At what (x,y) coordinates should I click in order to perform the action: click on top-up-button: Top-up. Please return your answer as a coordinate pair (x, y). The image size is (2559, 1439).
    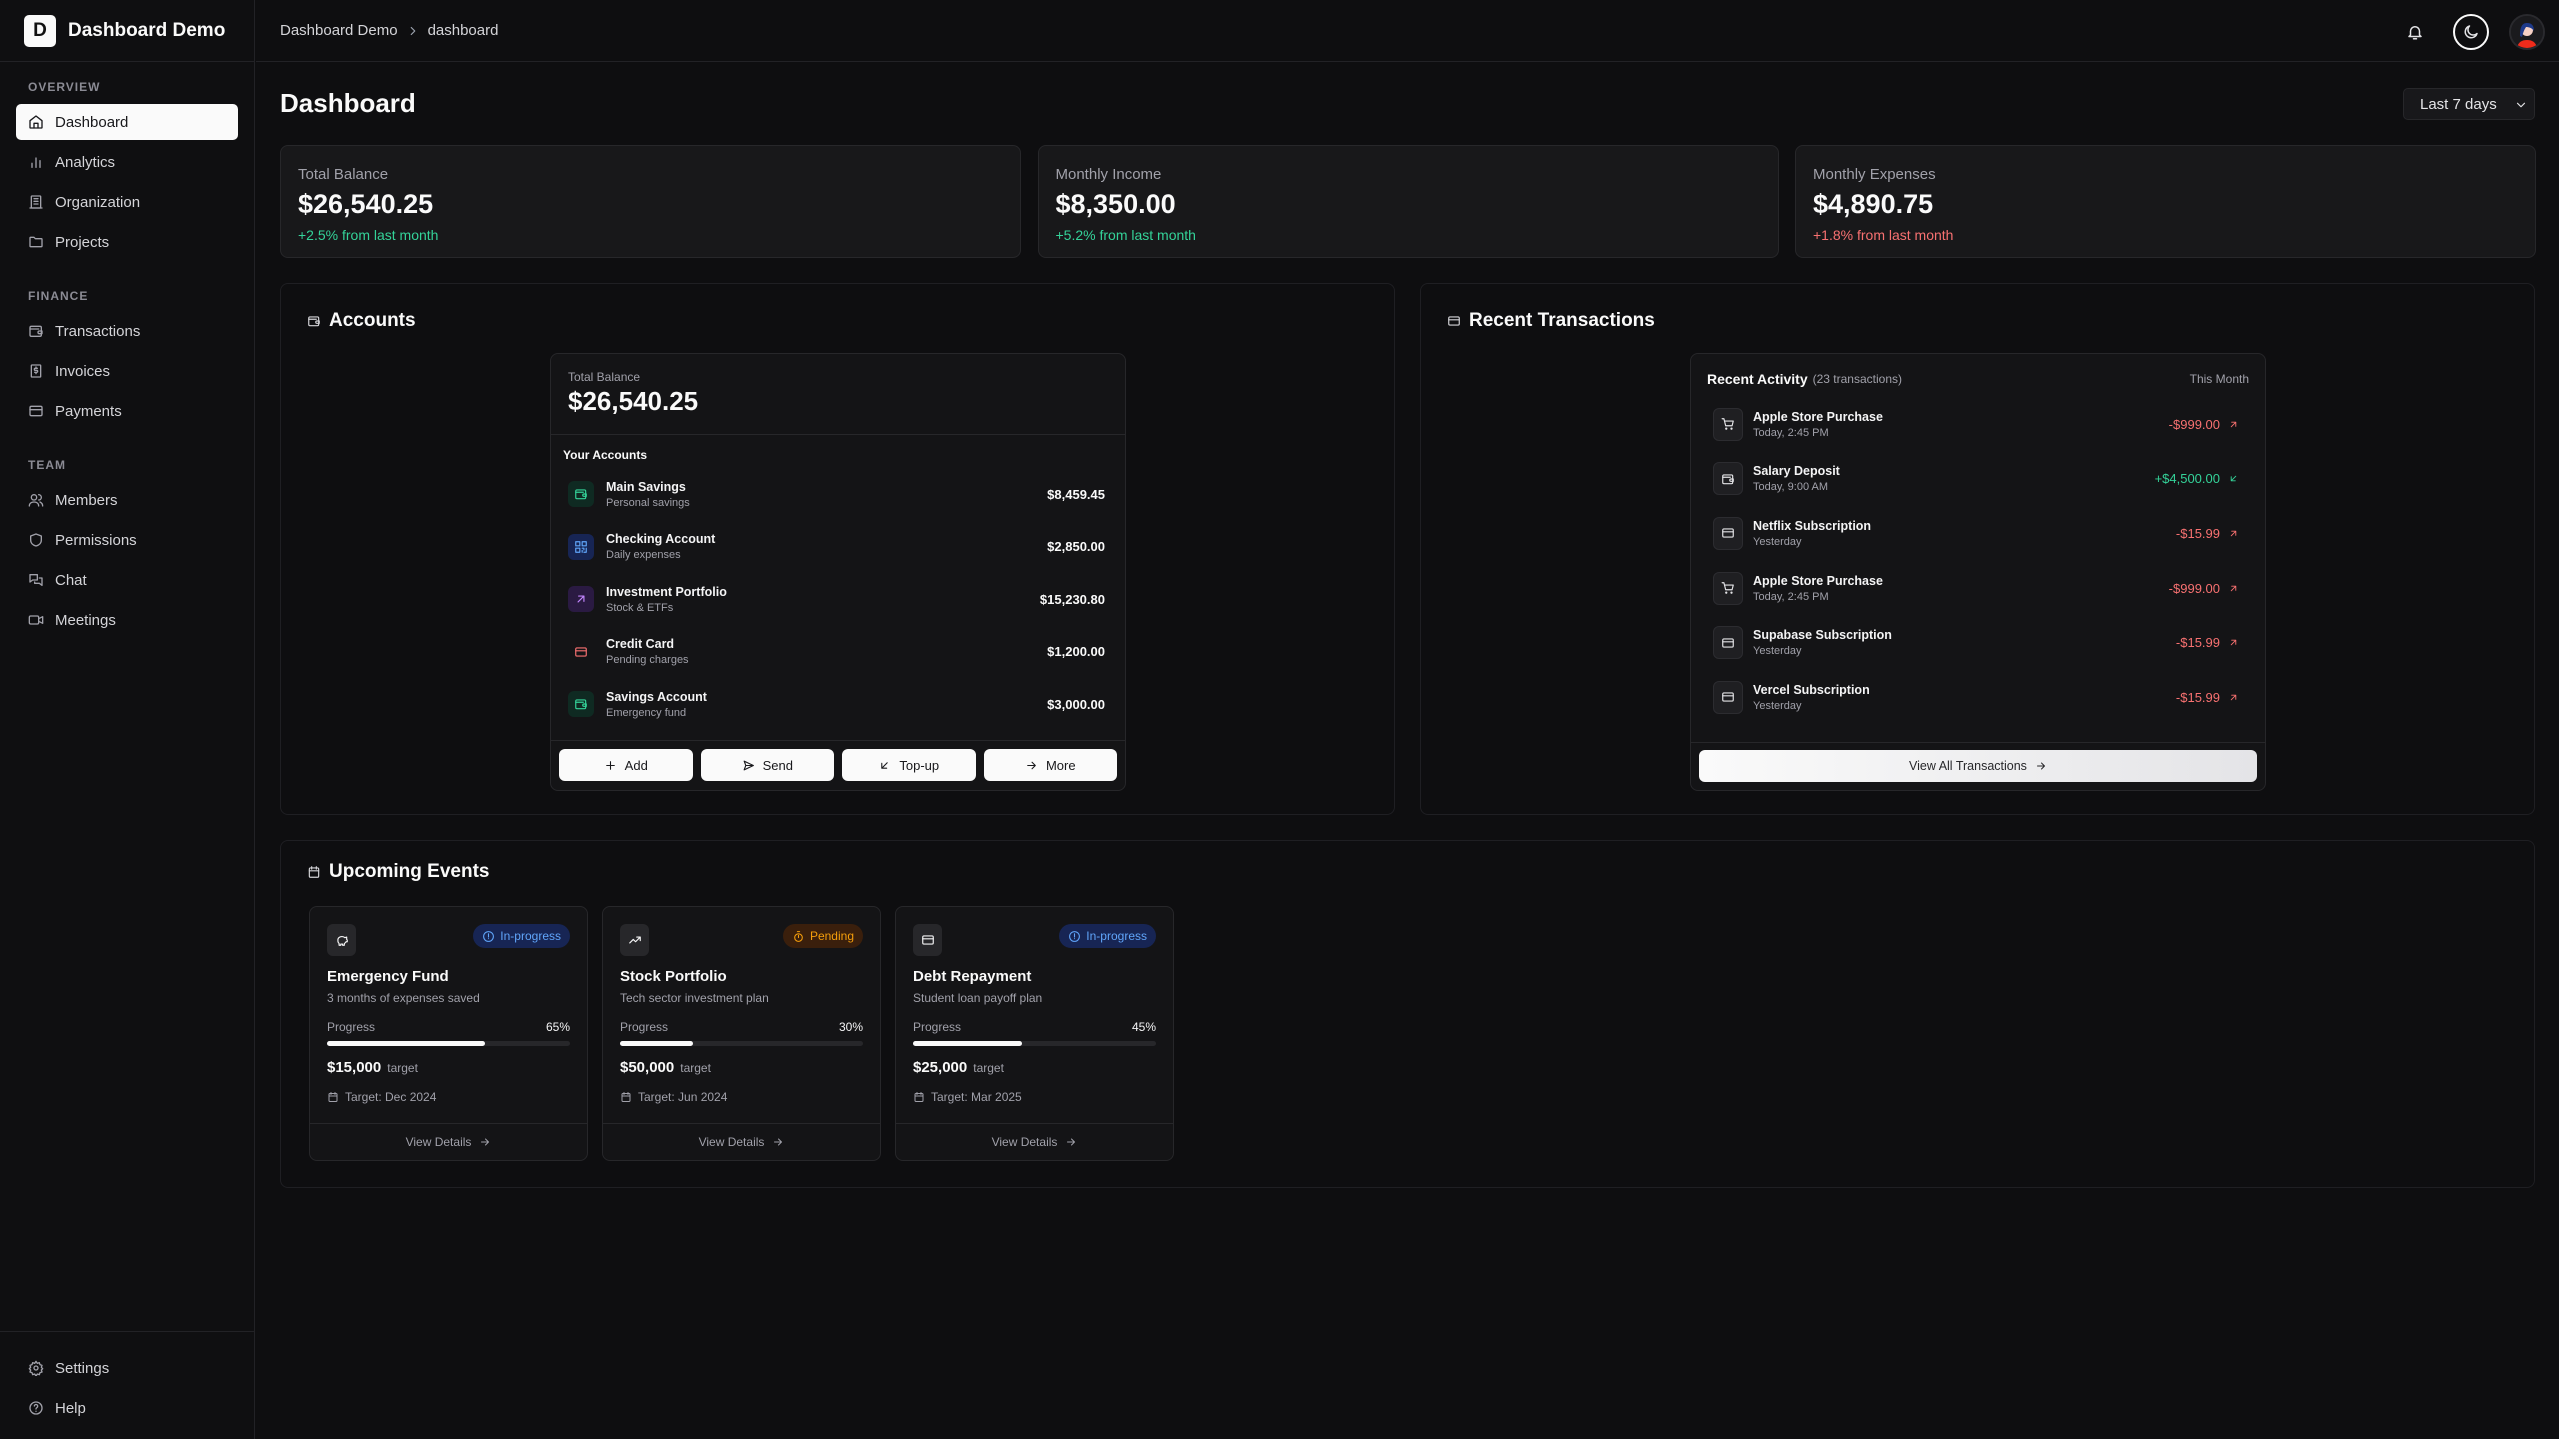
    Looking at the image, I should click on (909, 765).